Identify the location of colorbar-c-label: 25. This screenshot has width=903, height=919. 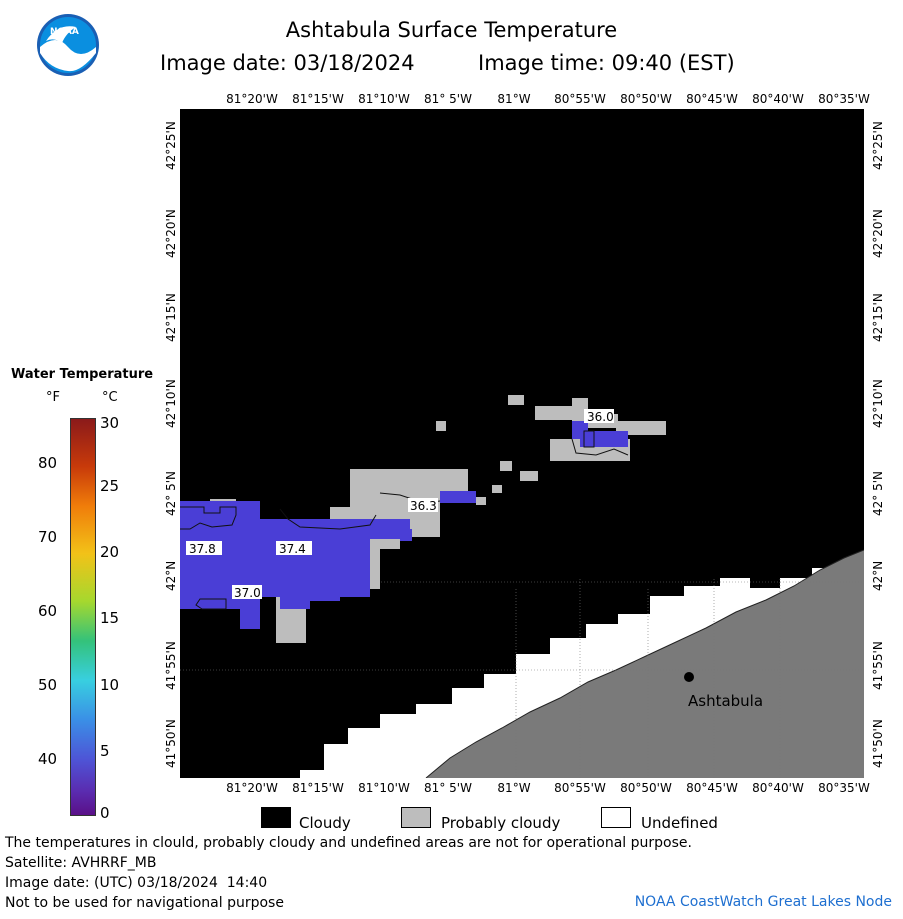
(110, 486).